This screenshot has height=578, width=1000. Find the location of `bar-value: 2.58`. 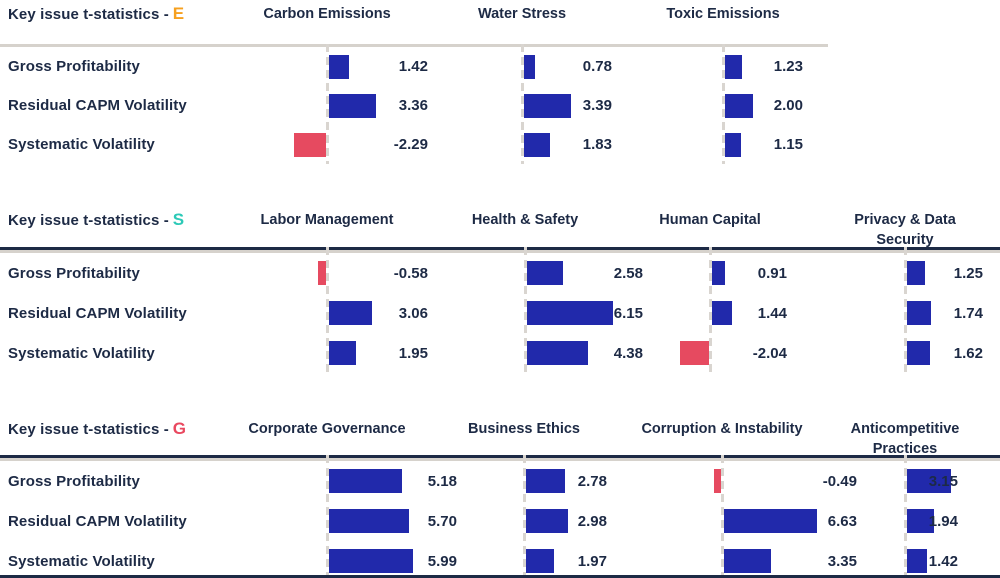

bar-value: 2.58 is located at coordinates (628, 273).